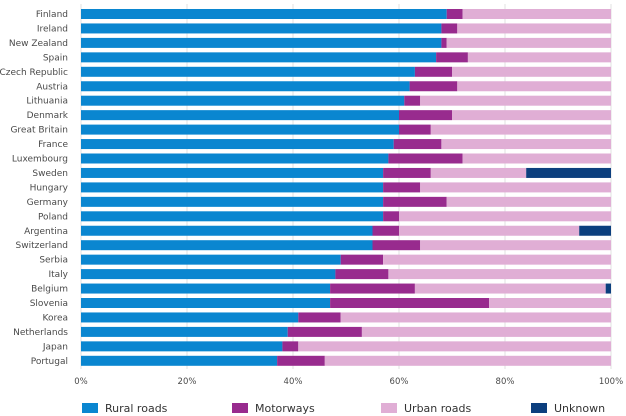  Describe the element at coordinates (497, 259) in the screenshot. I see `bar-urban-roads-serbia` at that location.